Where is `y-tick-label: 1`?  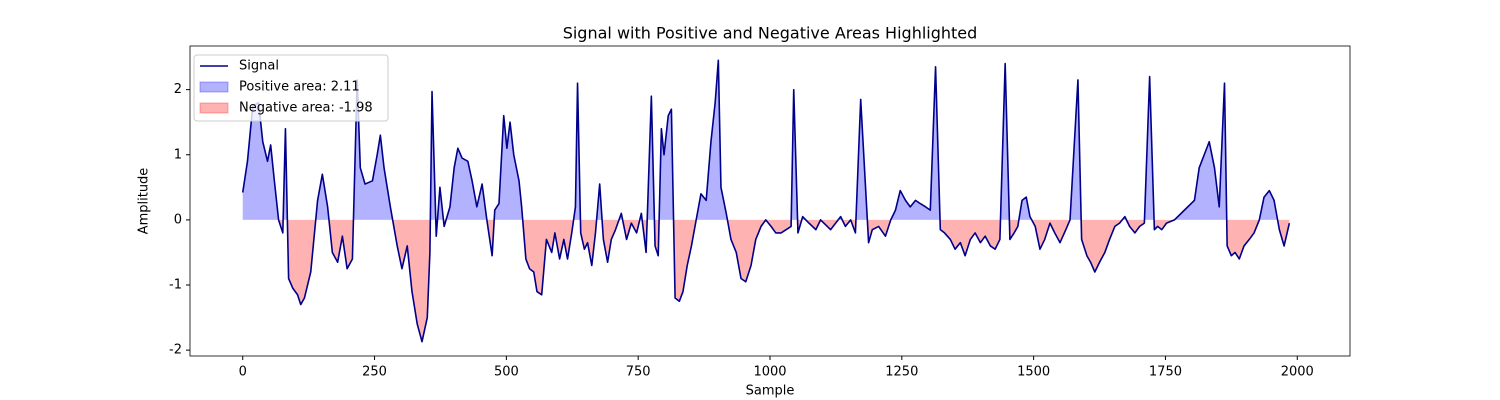 y-tick-label: 1 is located at coordinates (178, 154).